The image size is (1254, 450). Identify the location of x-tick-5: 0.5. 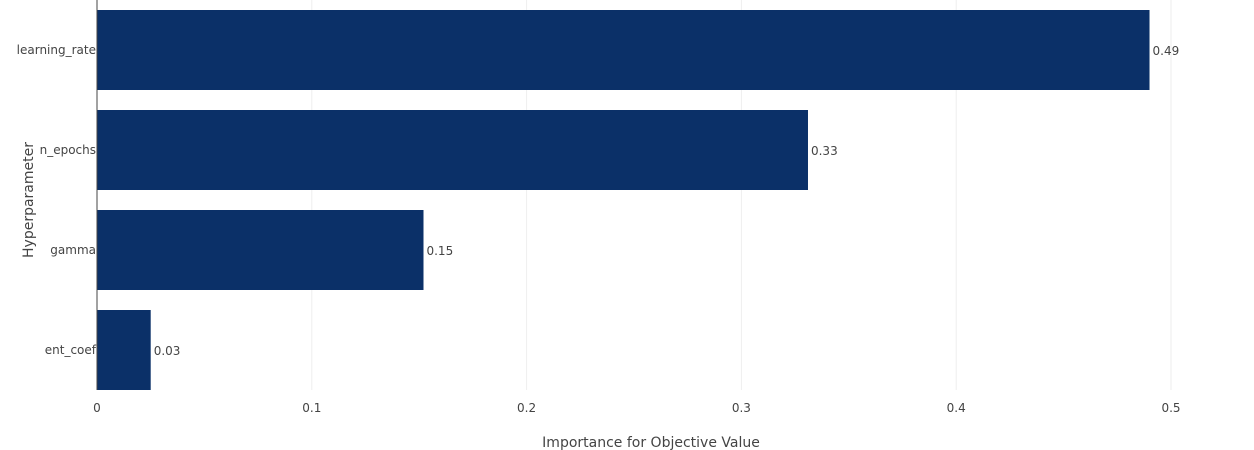
(1170, 408).